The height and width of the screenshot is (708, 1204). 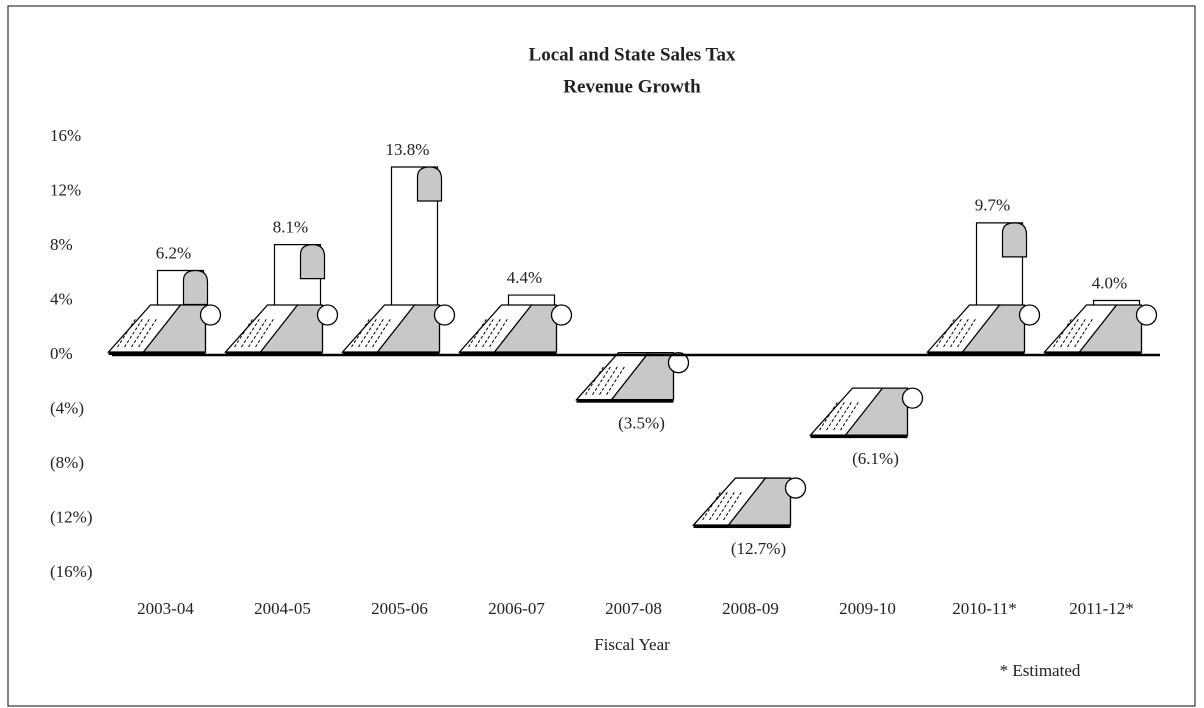 I want to click on x-tick-label: 2010-11*, so click(x=984, y=608).